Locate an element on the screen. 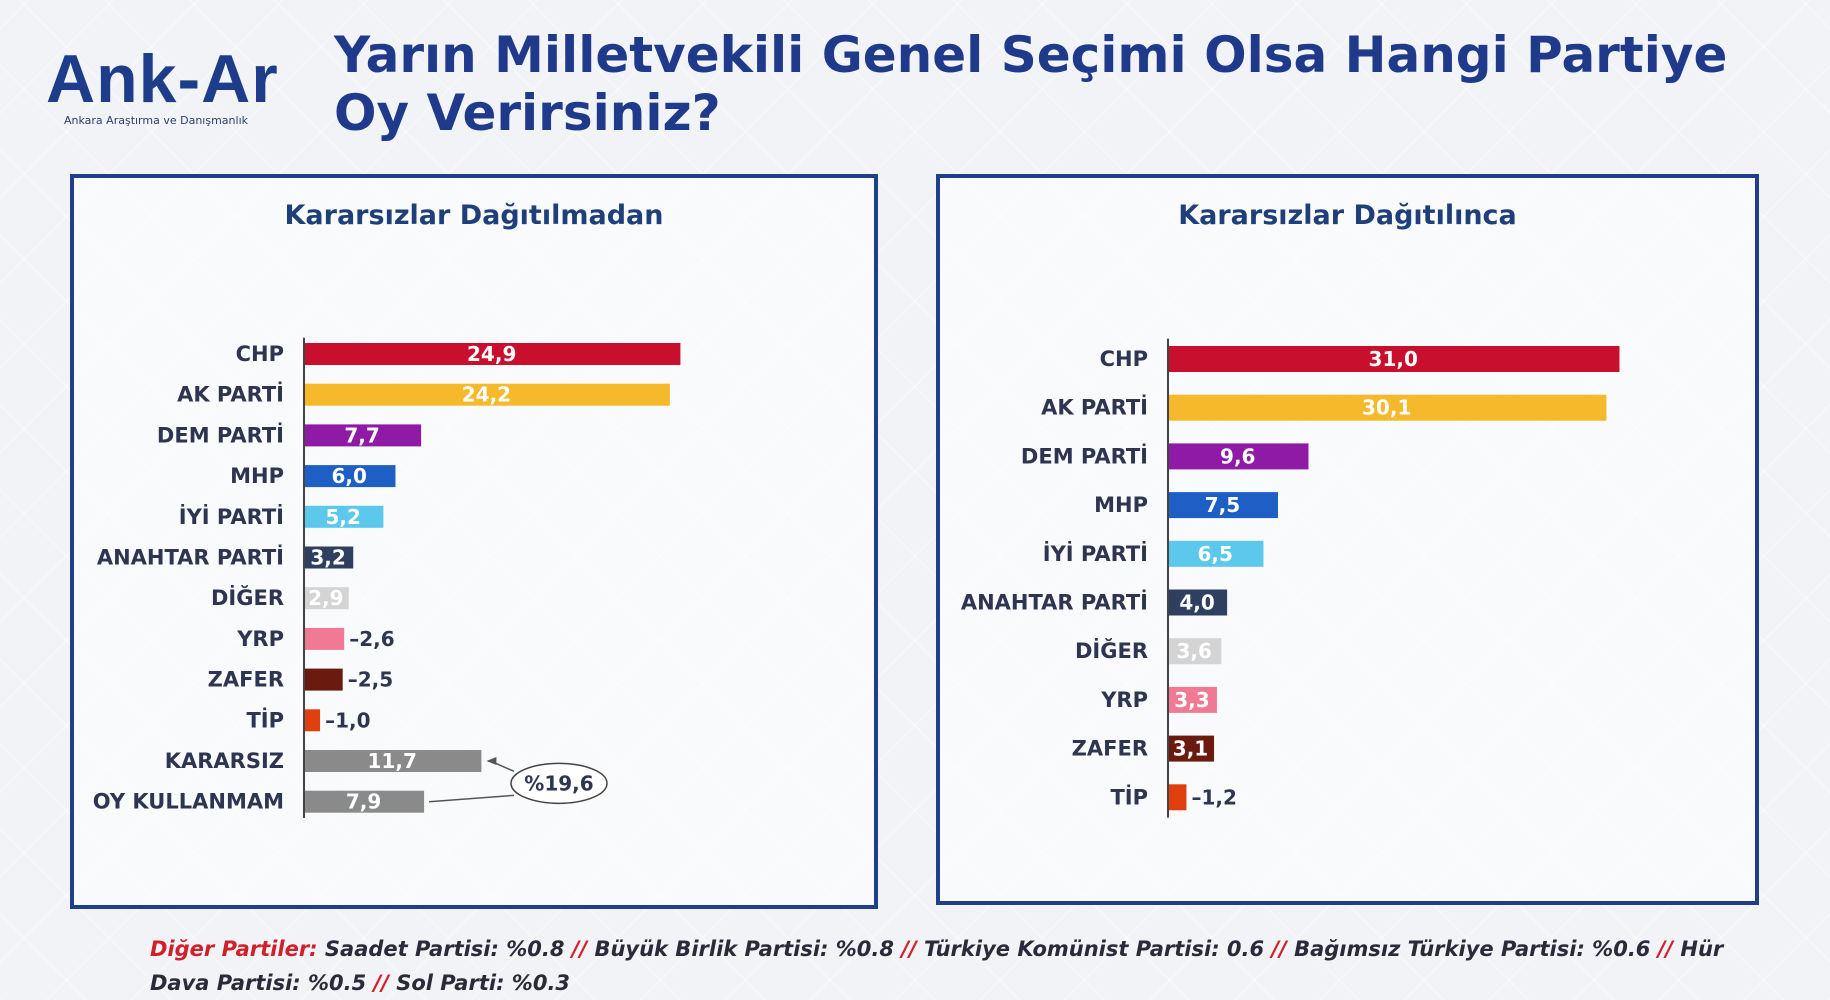  data-label: 6,5 is located at coordinates (1215, 554).